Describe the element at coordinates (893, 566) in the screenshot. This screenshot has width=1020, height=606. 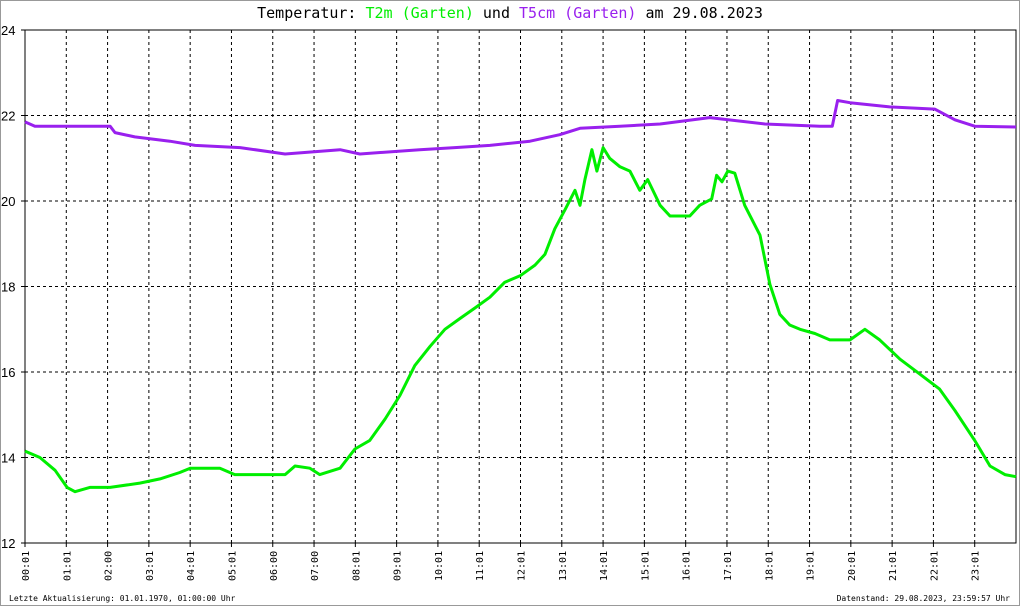
I see `x-tick-label: 21:01` at that location.